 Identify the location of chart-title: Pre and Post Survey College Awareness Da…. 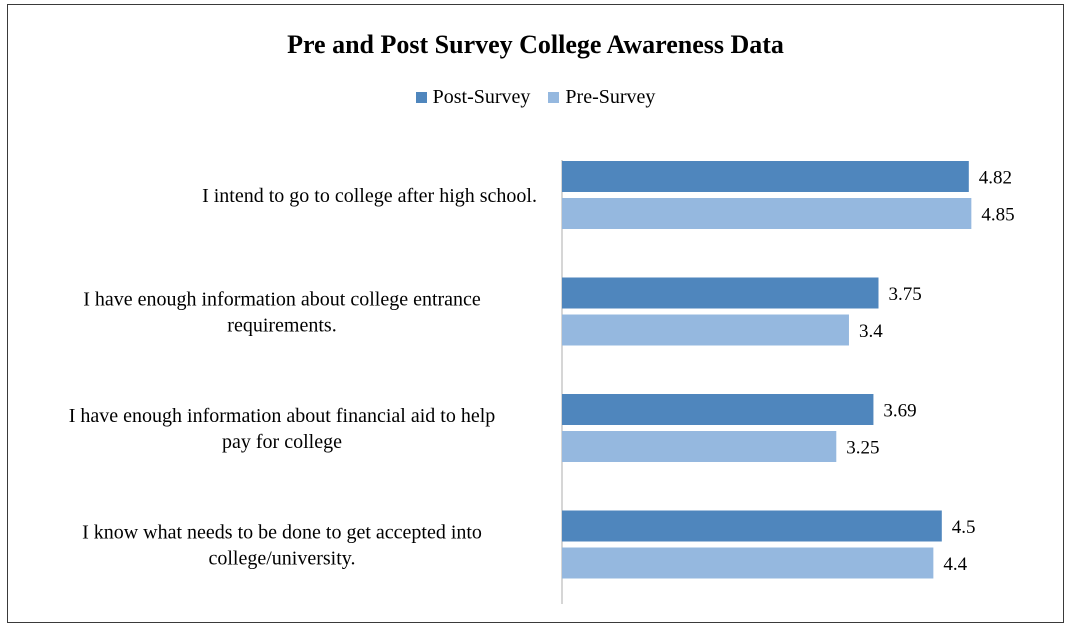
(535, 44).